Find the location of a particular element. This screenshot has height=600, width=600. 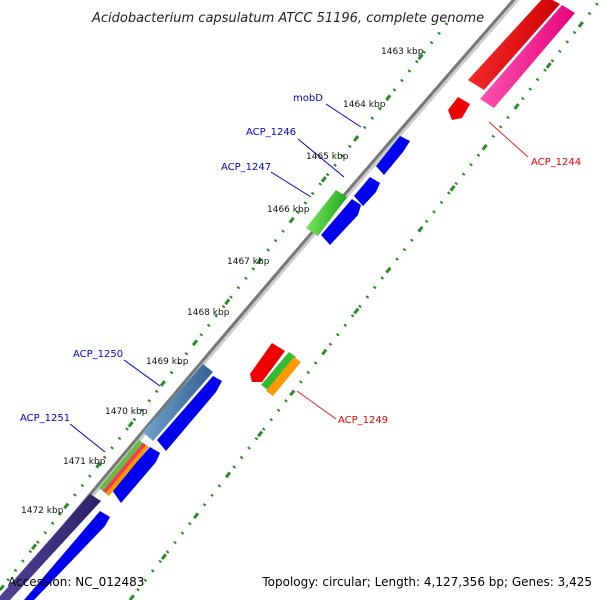

gene-bar-navy is located at coordinates (50, 547).